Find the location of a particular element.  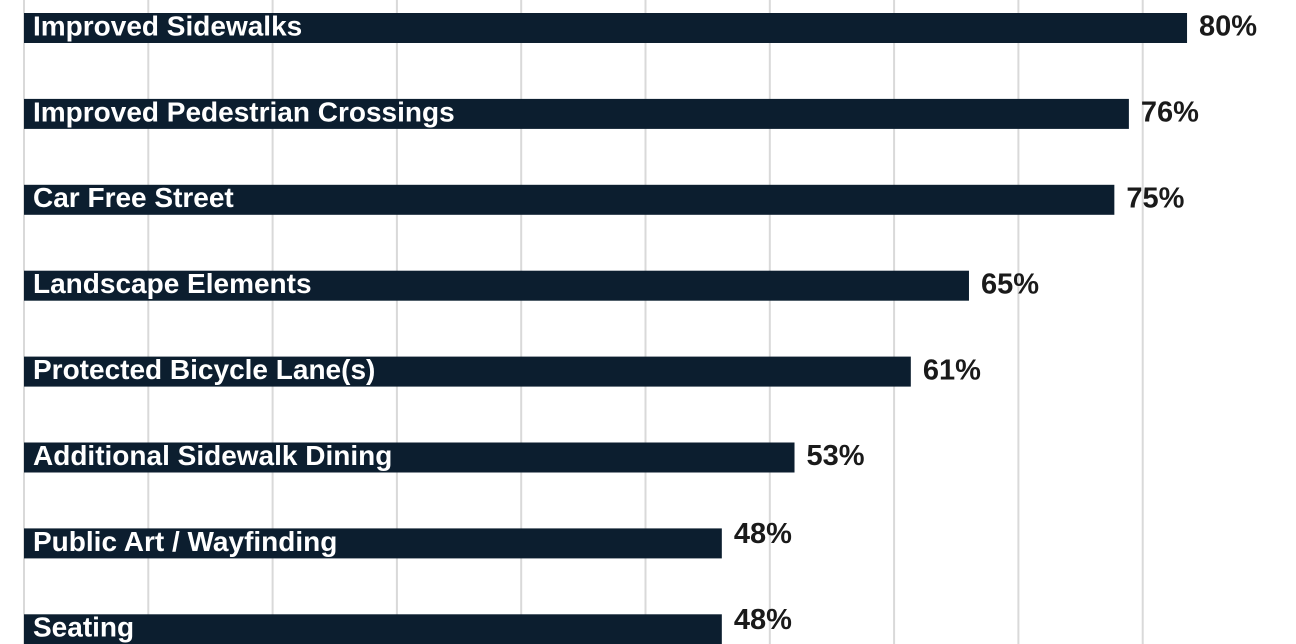

value-label: 61% is located at coordinates (952, 370).